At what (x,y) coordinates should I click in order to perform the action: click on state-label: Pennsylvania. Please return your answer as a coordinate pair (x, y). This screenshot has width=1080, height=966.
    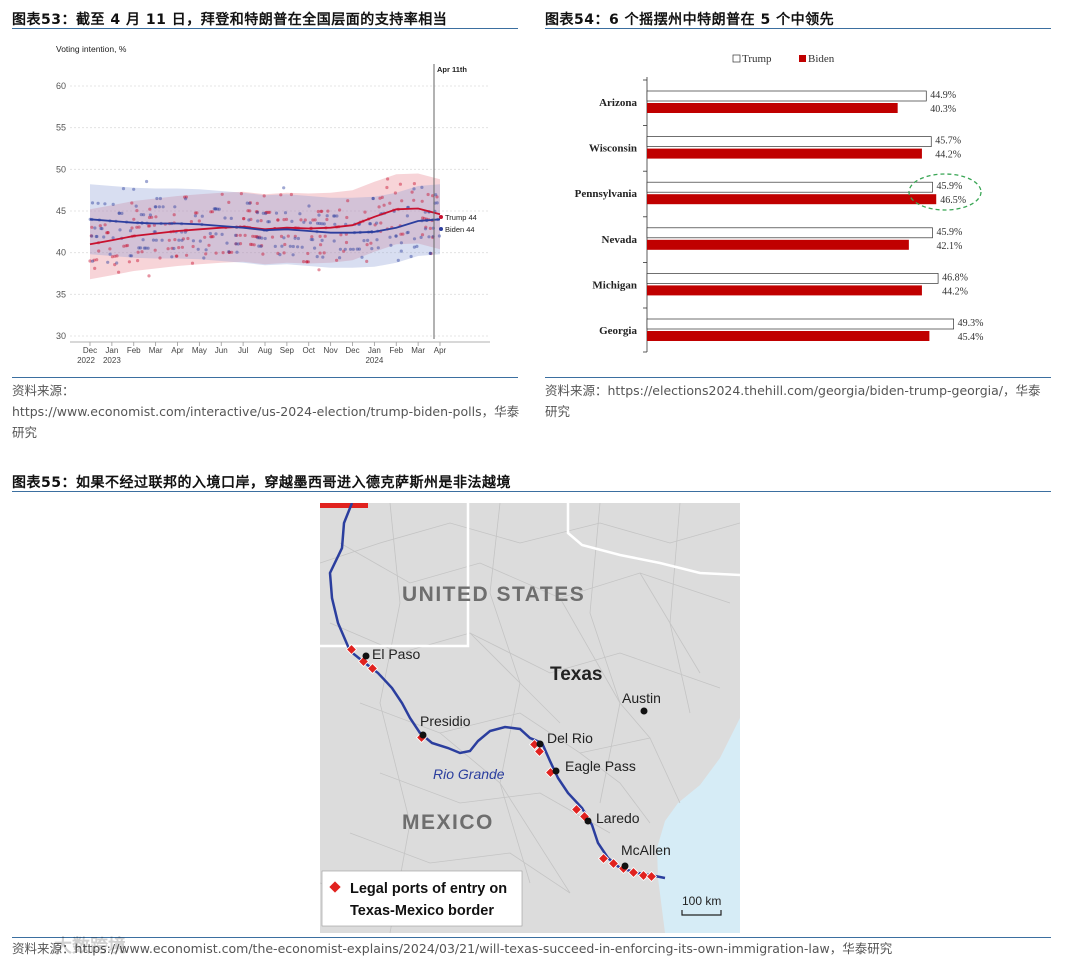
    Looking at the image, I should click on (606, 194).